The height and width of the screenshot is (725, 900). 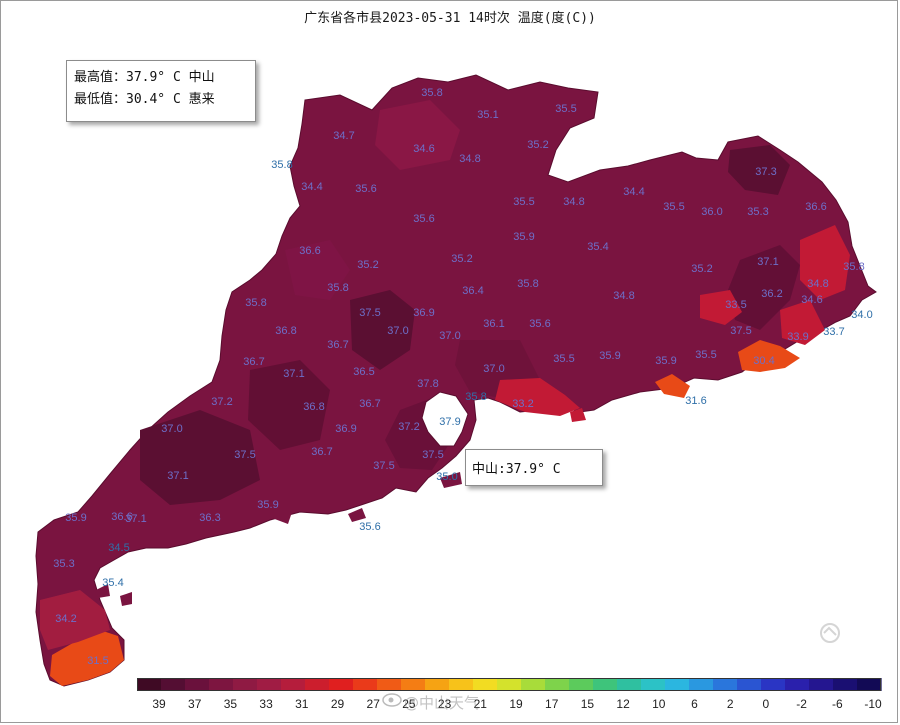 I want to click on legend-label: -10, so click(x=873, y=704).